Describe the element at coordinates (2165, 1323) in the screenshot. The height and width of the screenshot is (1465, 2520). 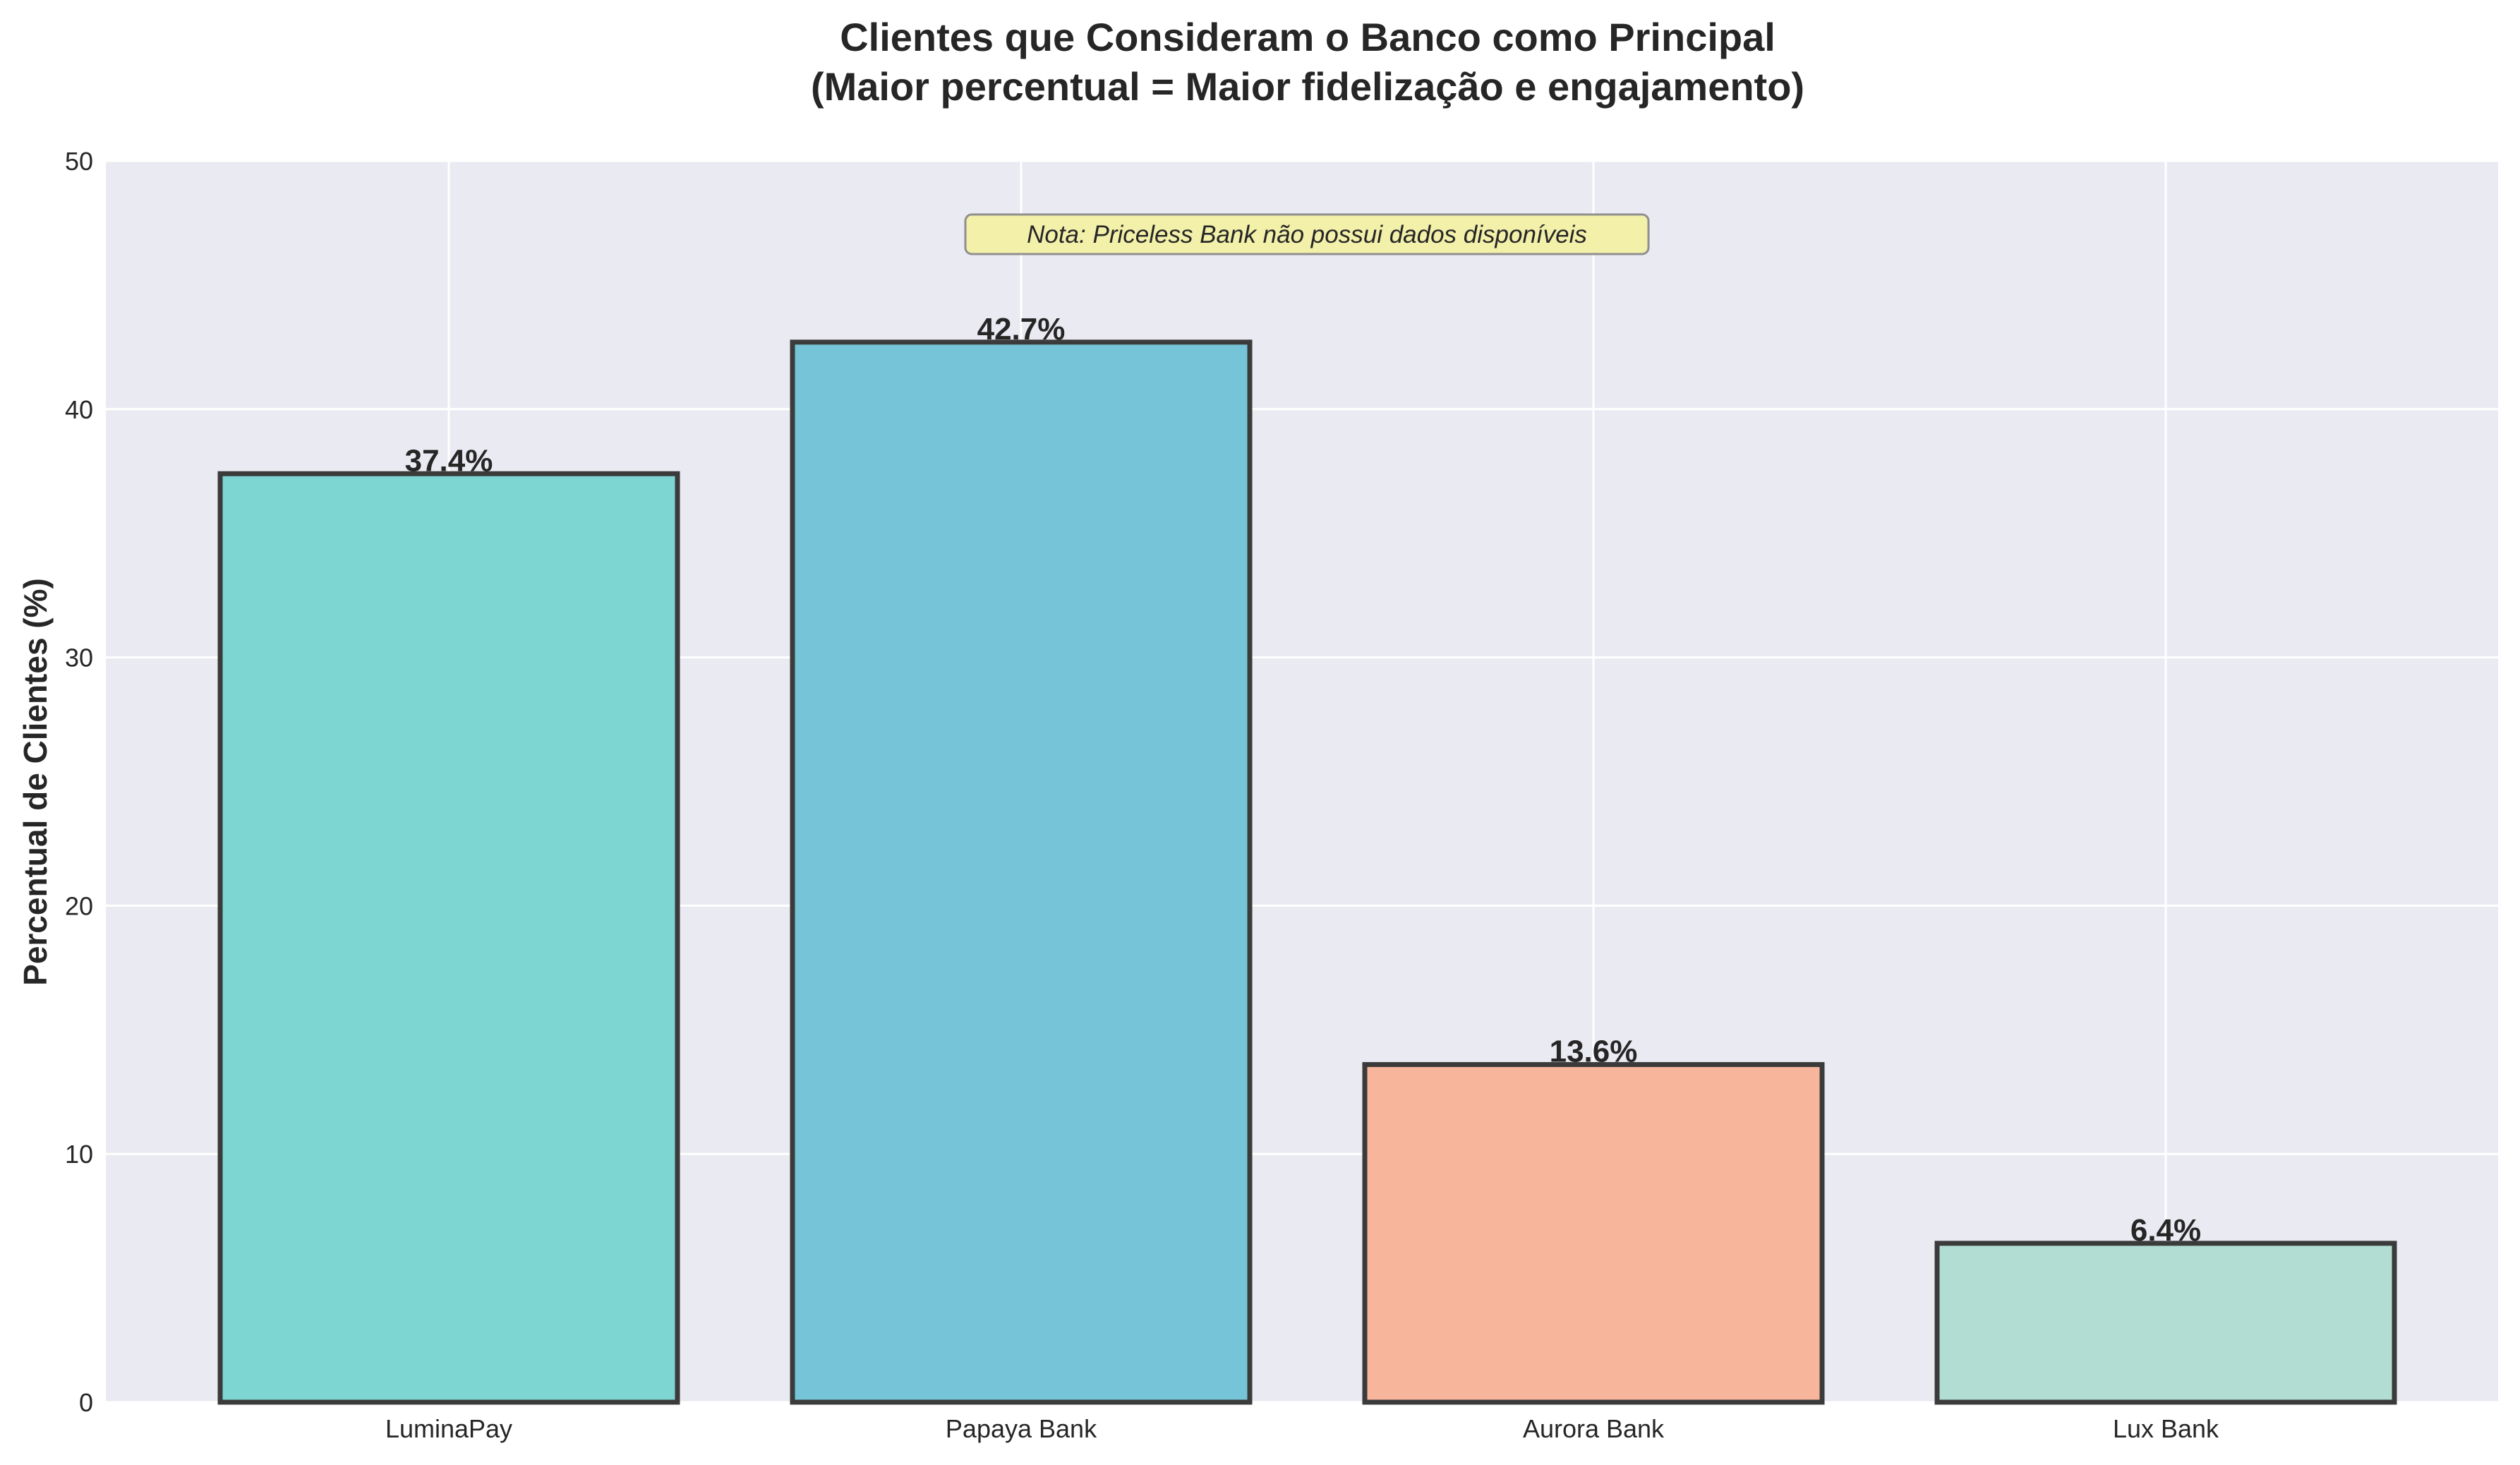
I see `bar-lux-bank` at that location.